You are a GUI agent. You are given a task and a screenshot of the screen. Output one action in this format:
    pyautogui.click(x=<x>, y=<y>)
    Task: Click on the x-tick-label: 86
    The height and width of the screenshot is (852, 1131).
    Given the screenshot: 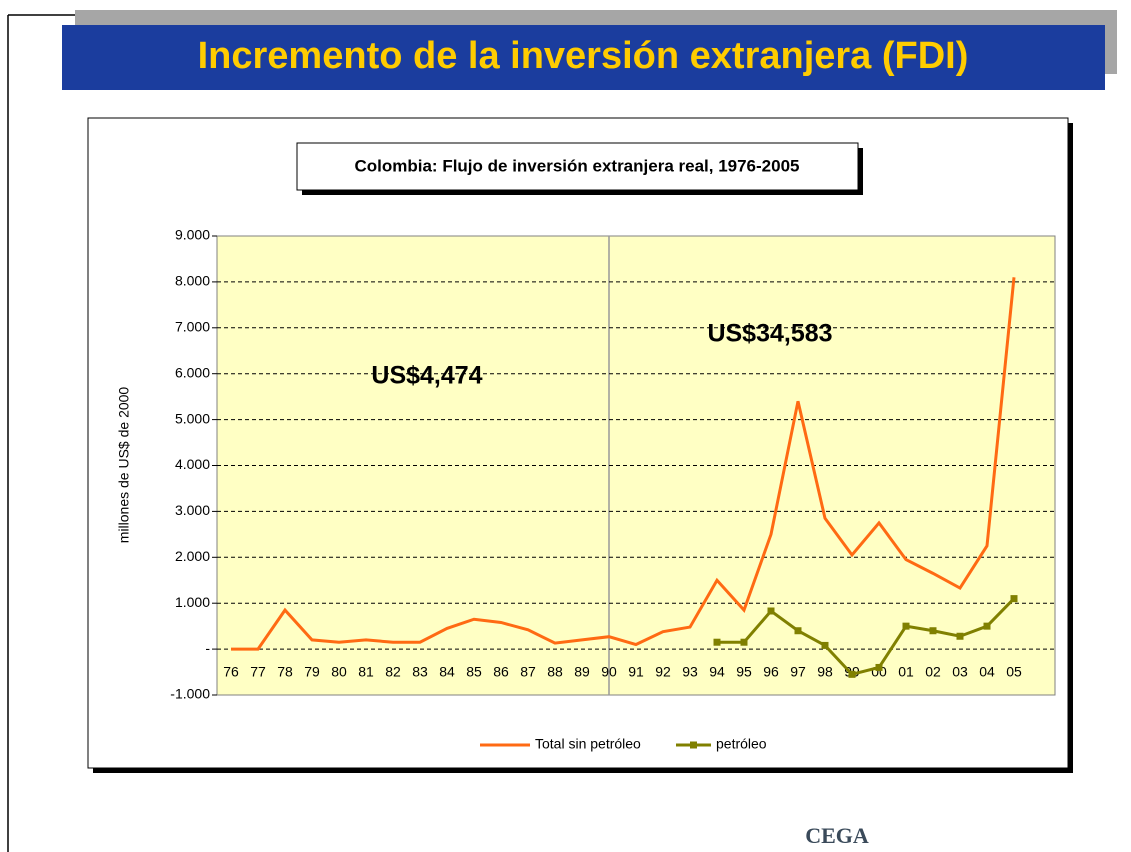 What is the action you would take?
    pyautogui.click(x=501, y=672)
    